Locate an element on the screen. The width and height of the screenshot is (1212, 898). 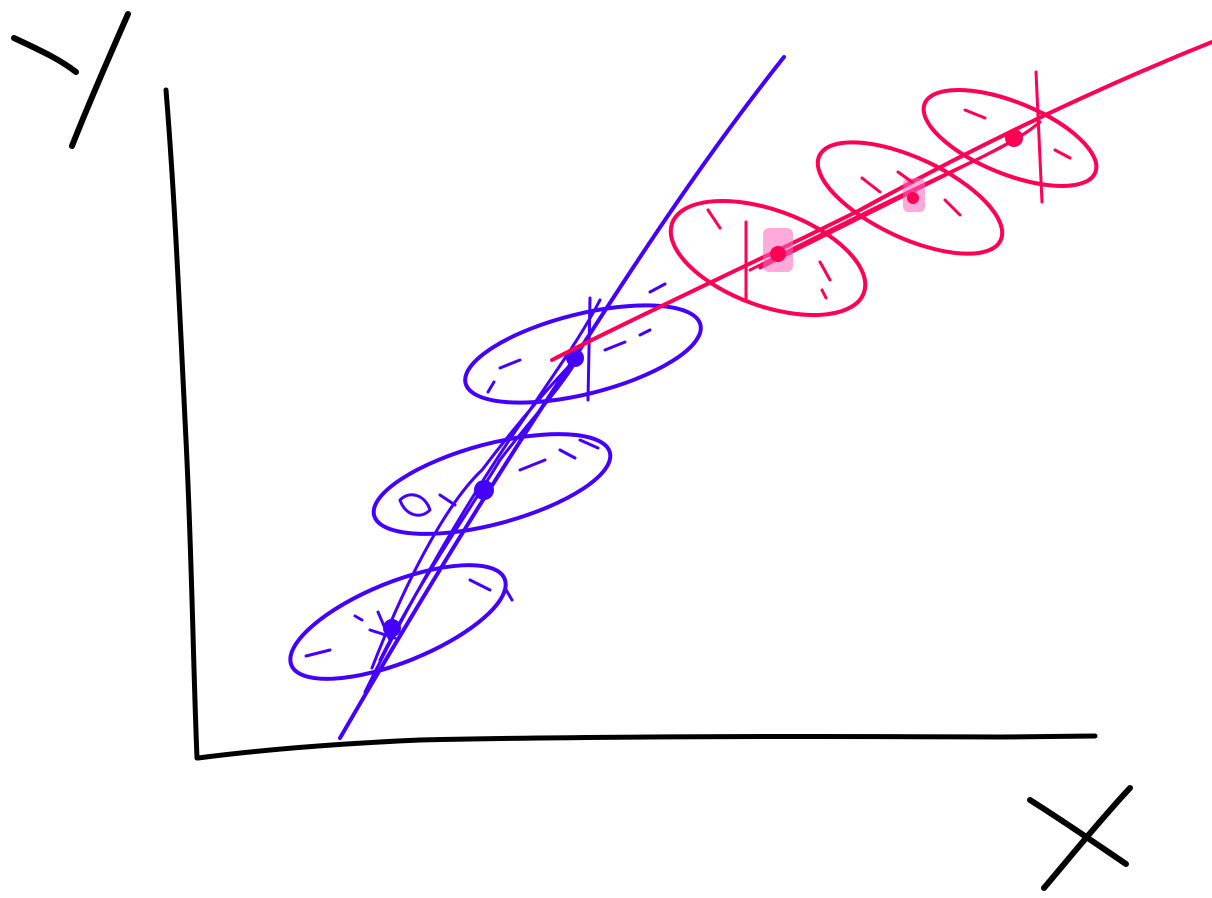
blue-cluster-3-mean is located at coordinates (575, 358).